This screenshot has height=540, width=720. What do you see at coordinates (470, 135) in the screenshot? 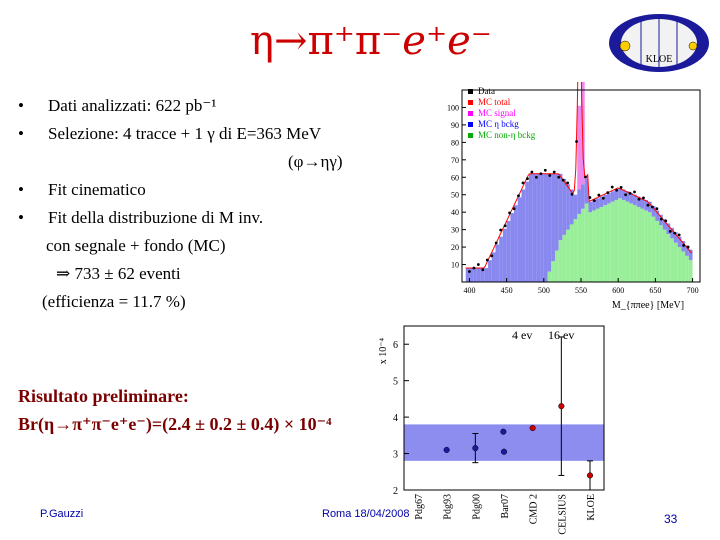
I see `legend-swatch` at bounding box center [470, 135].